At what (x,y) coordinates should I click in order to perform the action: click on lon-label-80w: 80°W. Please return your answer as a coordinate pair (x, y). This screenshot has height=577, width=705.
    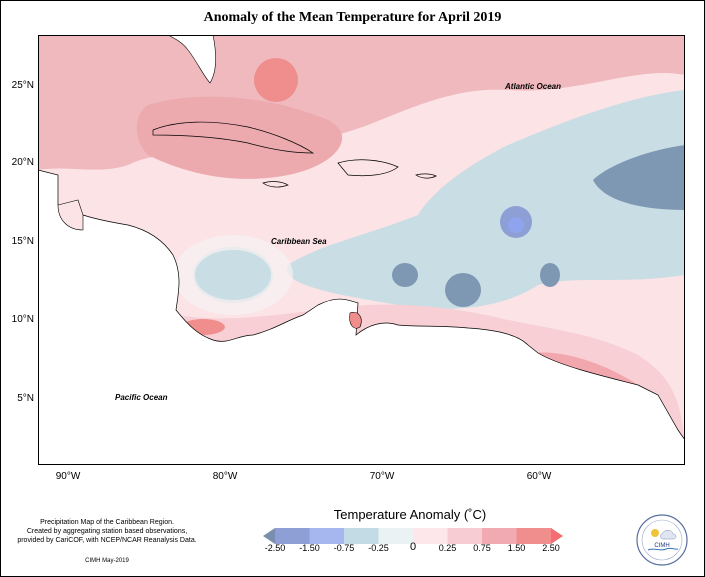
    Looking at the image, I should click on (225, 476).